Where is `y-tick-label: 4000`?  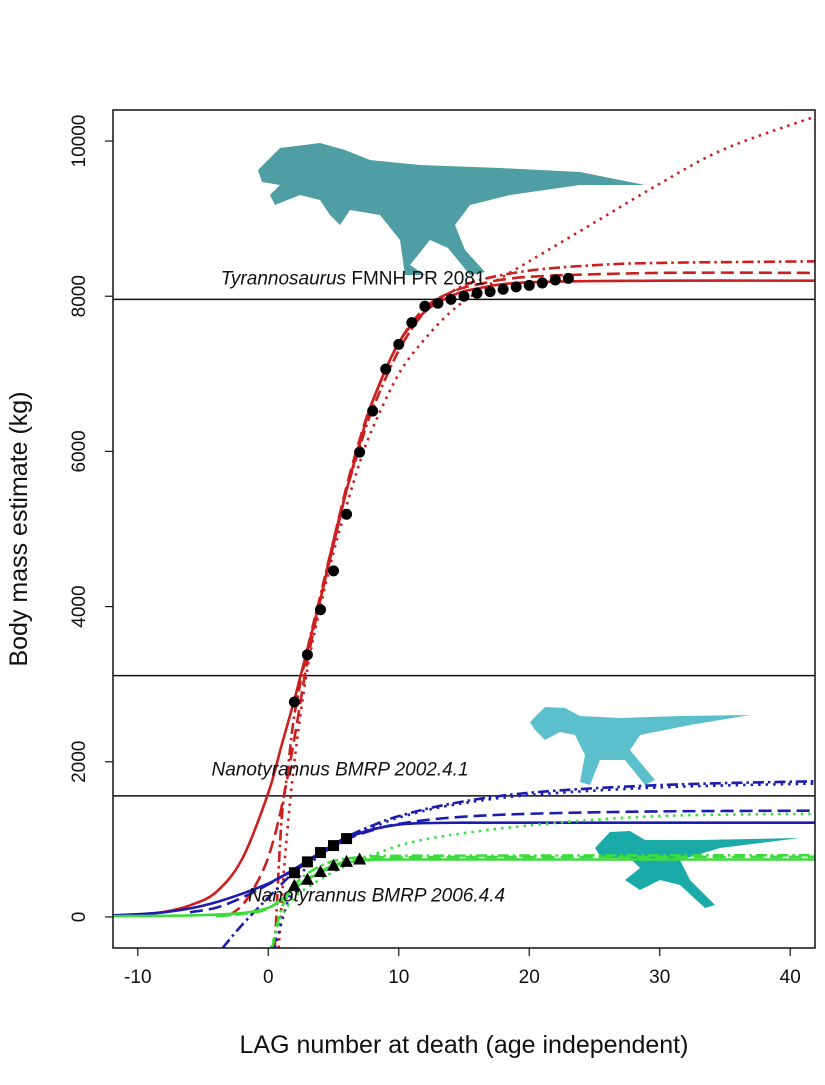
y-tick-label: 4000 is located at coordinates (79, 606).